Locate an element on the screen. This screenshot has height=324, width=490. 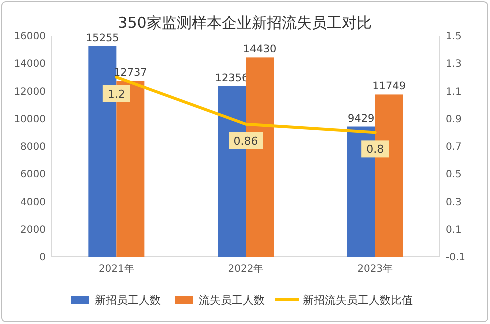
y2-tick-label: 1.3 is located at coordinates (454, 64).